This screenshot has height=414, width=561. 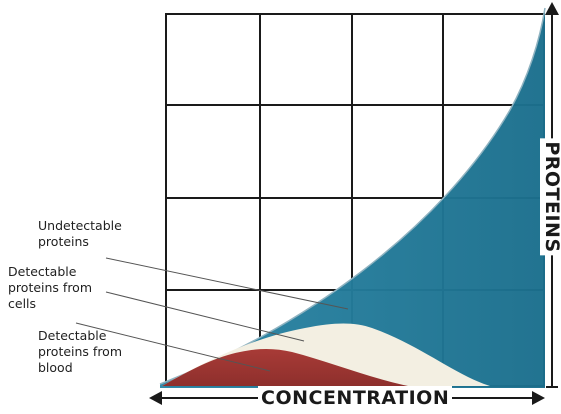 What do you see at coordinates (80, 225) in the screenshot?
I see `callout-line: Undetectable` at bounding box center [80, 225].